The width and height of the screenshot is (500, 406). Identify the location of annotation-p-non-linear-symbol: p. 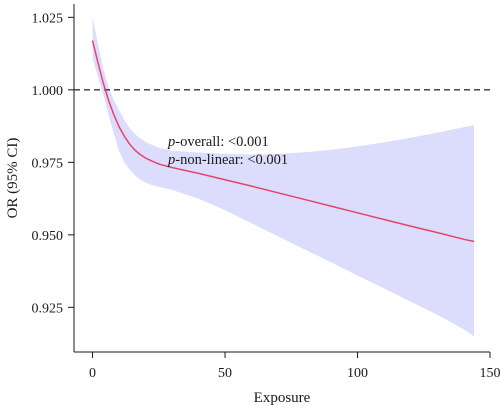
(171, 160).